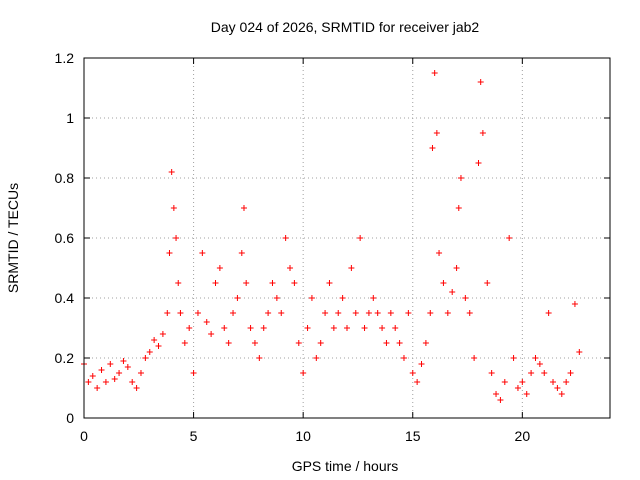  Describe the element at coordinates (70, 418) in the screenshot. I see `y-tick-label: 0` at that location.